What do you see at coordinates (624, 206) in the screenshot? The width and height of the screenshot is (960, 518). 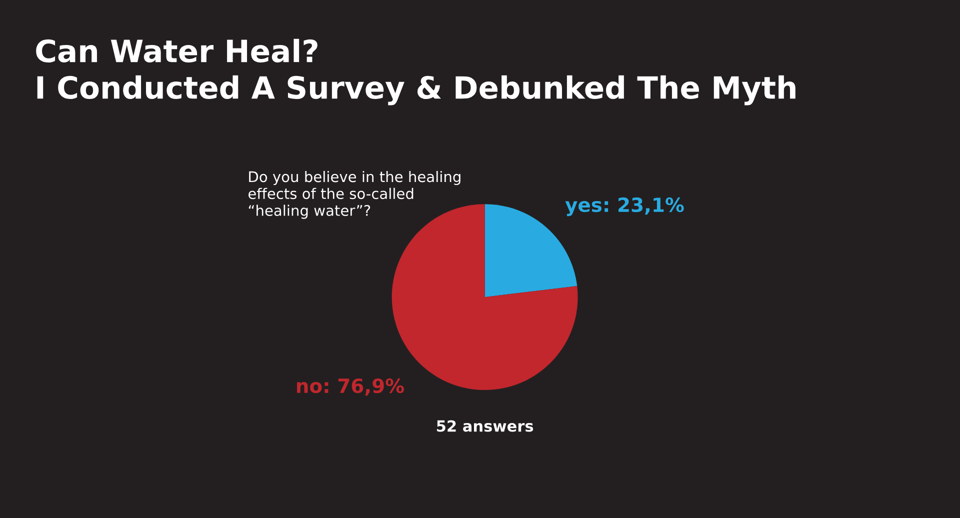 I see `slice-label: yes: 23,1%` at bounding box center [624, 206].